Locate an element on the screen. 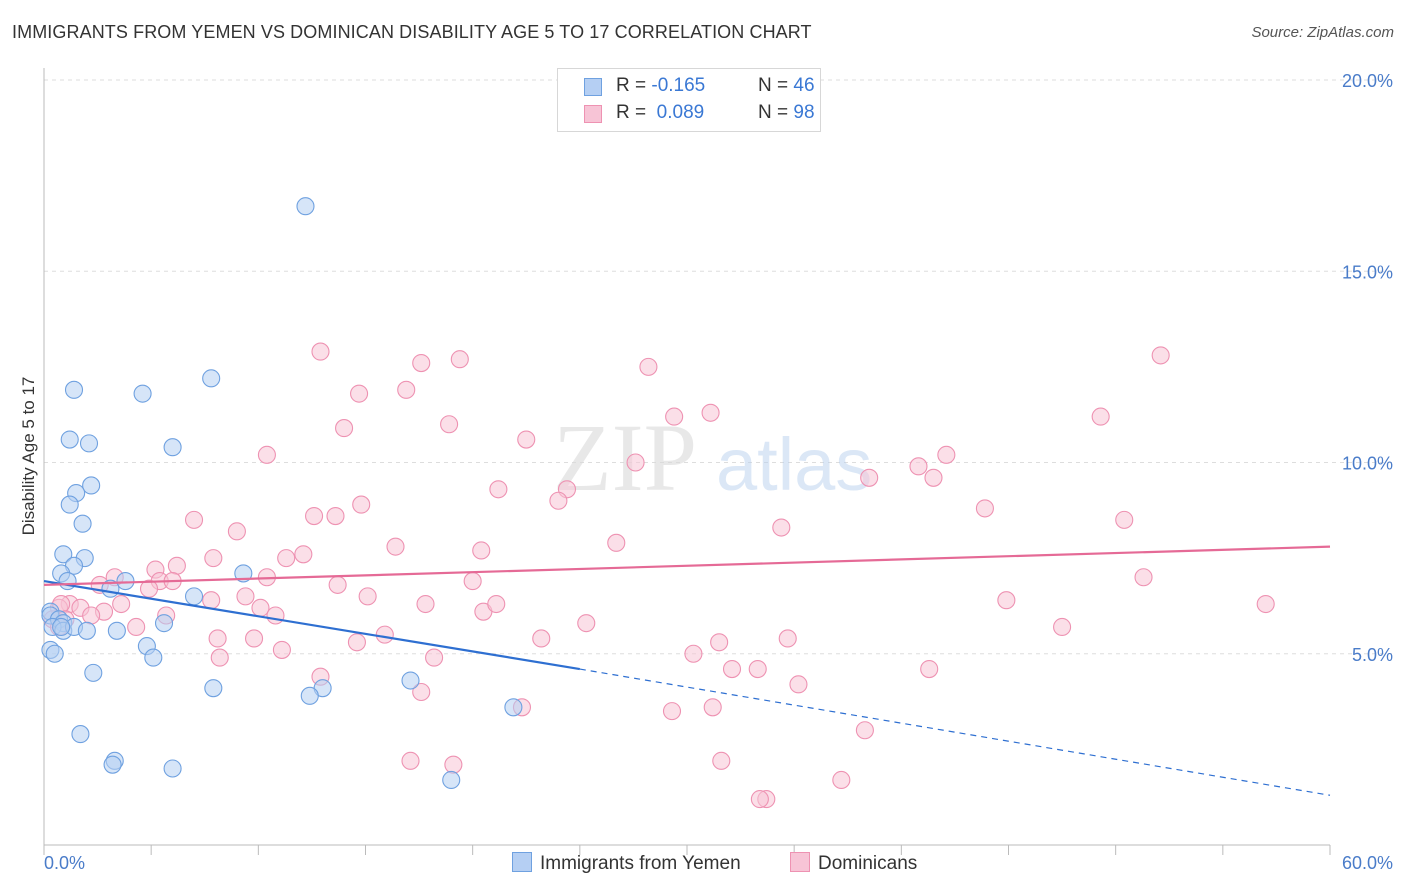 The height and width of the screenshot is (892, 1406). dominicans-trend-line is located at coordinates (687, 565).